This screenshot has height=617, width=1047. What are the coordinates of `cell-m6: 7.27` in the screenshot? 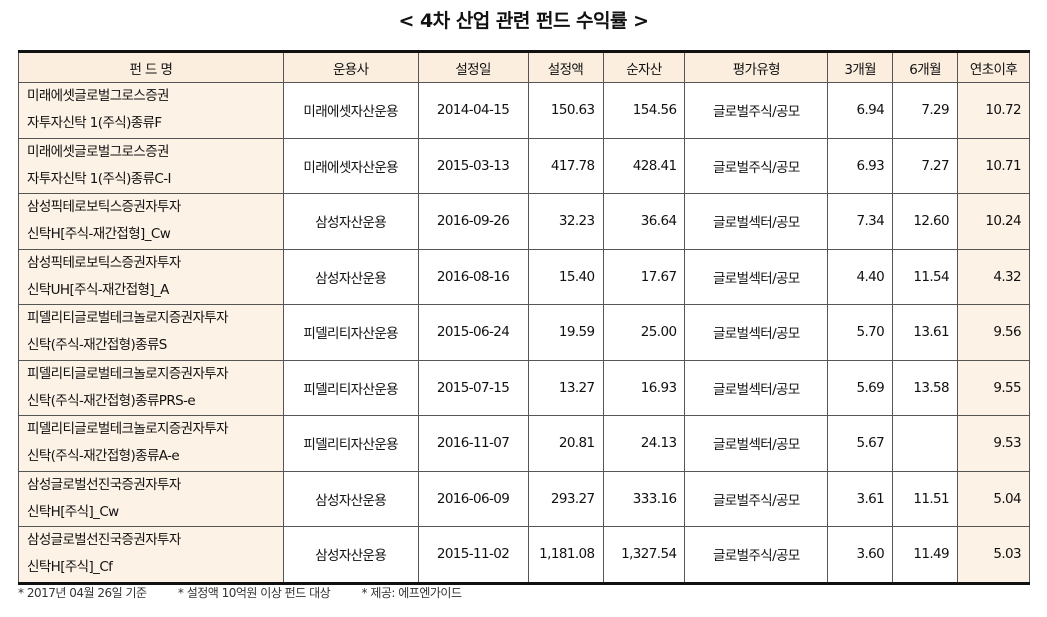 It's located at (925, 165).